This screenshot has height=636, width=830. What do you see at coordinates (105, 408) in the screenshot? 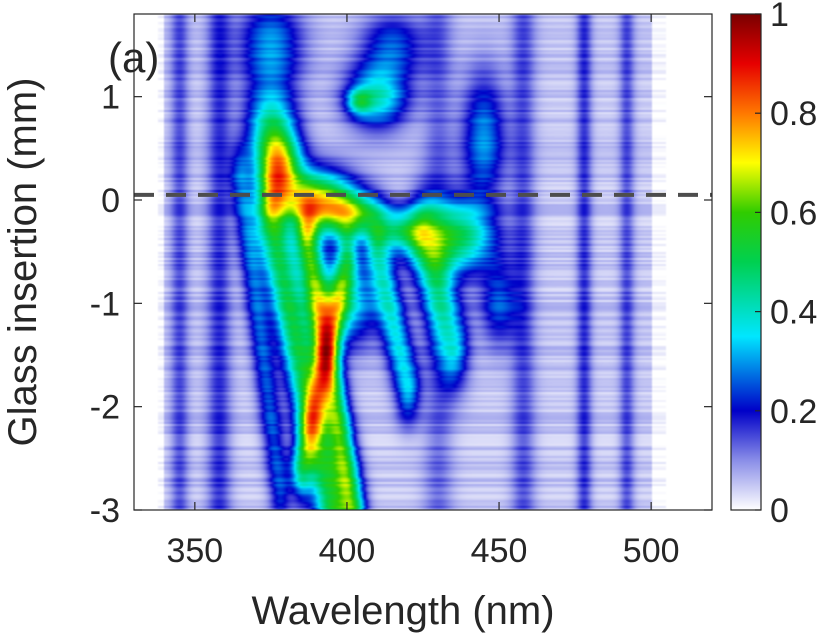
I see `y-tick-label: -2` at bounding box center [105, 408].